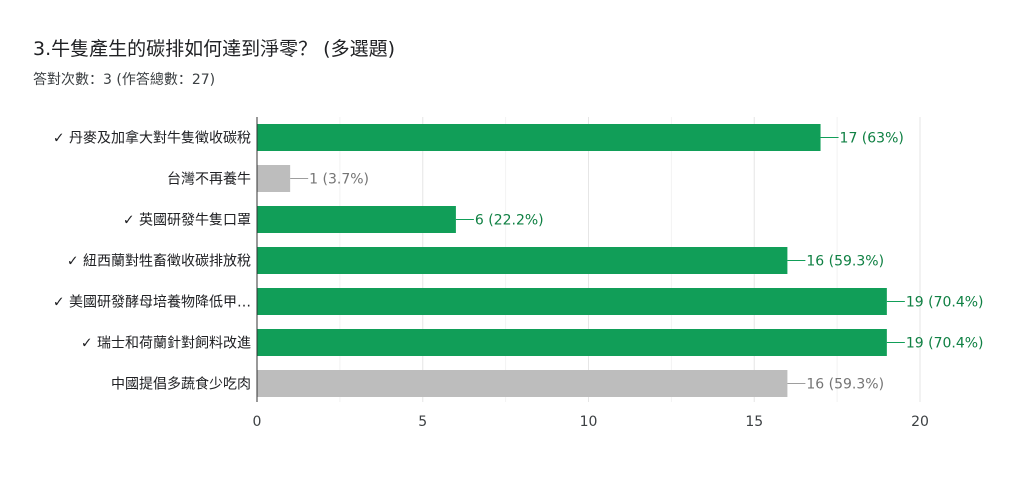 The image size is (1024, 486). Describe the element at coordinates (339, 180) in the screenshot. I see `data-label: 1 (3.7%)` at that location.